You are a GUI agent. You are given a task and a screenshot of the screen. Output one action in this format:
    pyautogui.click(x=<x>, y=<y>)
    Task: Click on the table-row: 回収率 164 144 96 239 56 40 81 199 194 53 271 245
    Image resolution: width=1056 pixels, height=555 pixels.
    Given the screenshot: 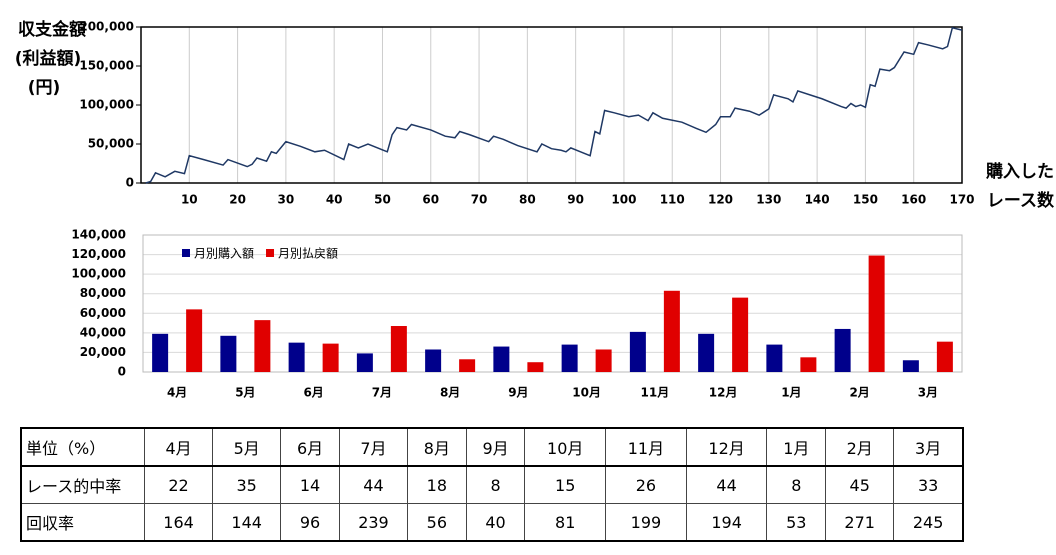 What is the action you would take?
    pyautogui.click(x=492, y=522)
    